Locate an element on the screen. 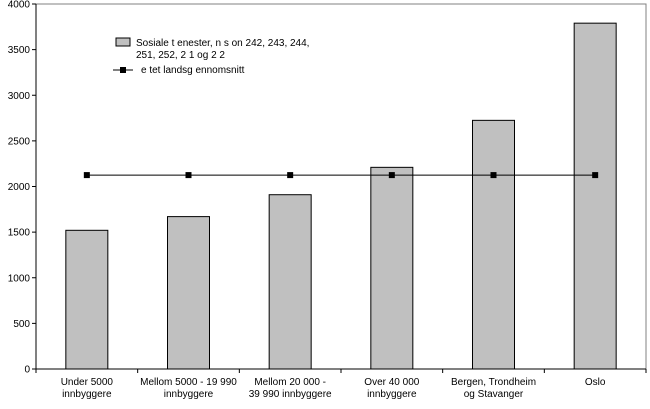 This screenshot has width=650, height=409. x-tick-label: Under 5000 innbyggere is located at coordinates (87, 388).